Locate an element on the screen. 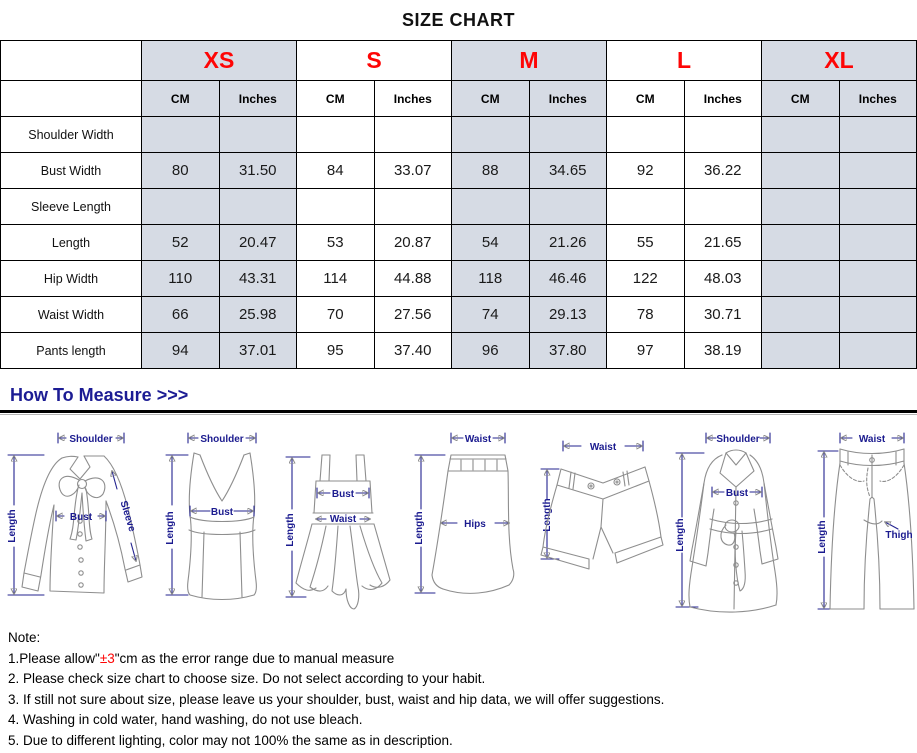 This screenshot has width=917, height=753. value-cell: 78 is located at coordinates (645, 314).